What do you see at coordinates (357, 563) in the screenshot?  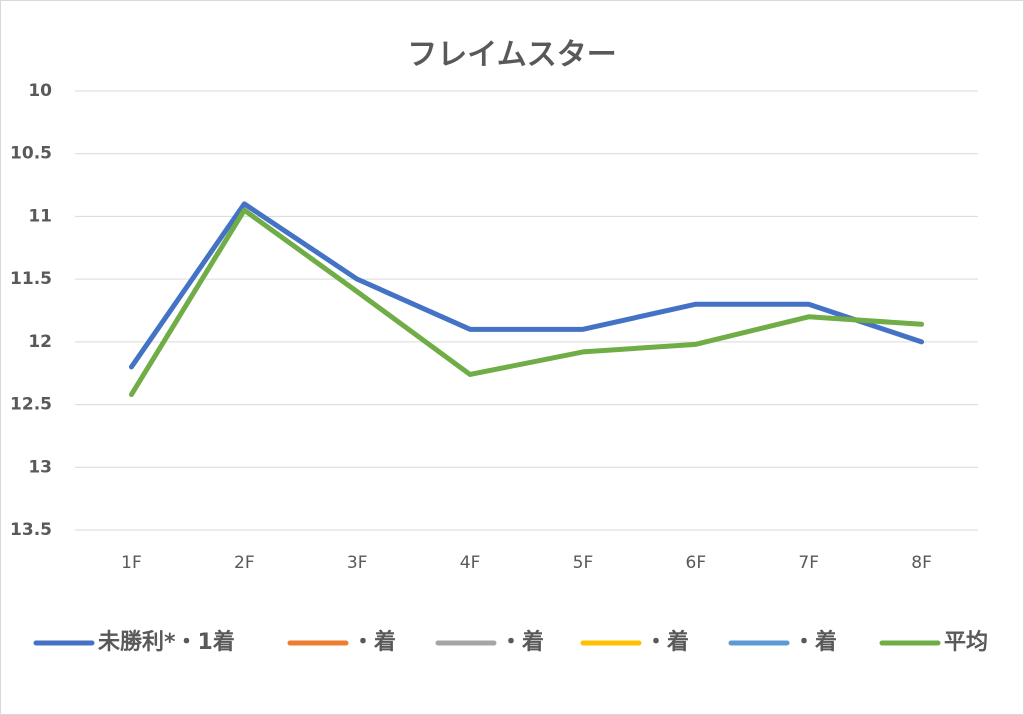 I see `x-tick-label: 3F` at bounding box center [357, 563].